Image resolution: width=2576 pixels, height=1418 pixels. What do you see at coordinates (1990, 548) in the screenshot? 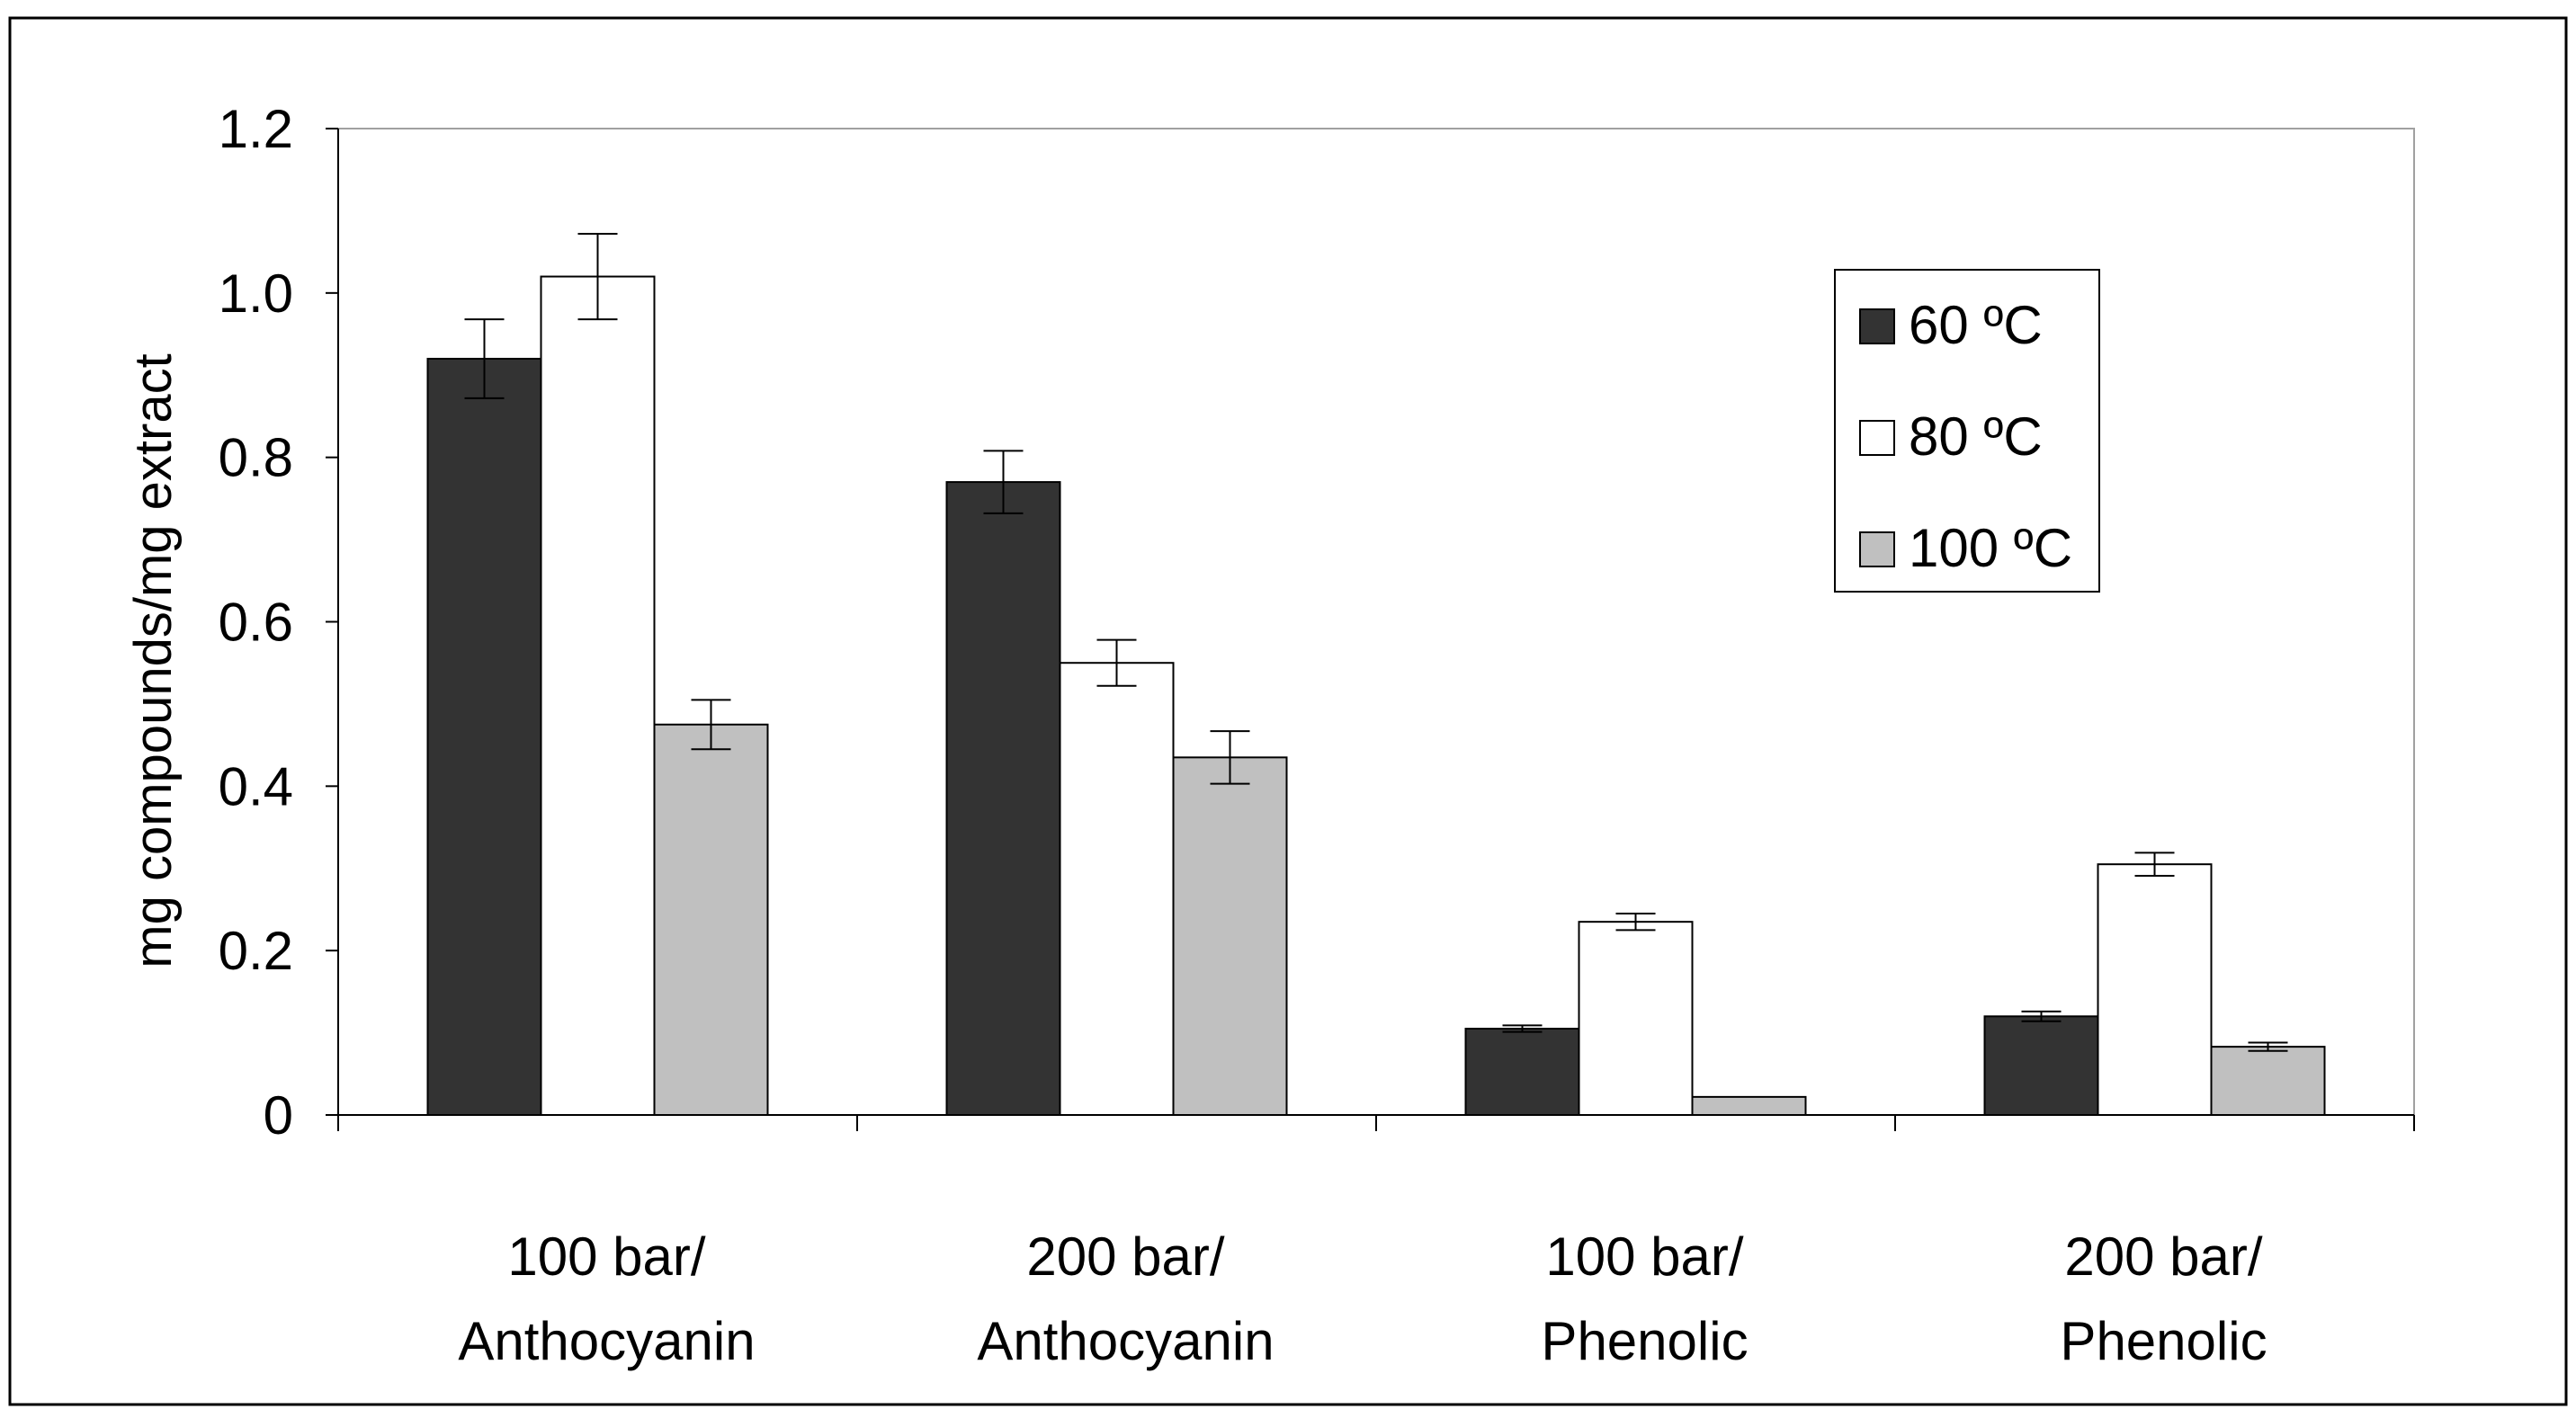
I see `legend-label: 100 ºC` at bounding box center [1990, 548].